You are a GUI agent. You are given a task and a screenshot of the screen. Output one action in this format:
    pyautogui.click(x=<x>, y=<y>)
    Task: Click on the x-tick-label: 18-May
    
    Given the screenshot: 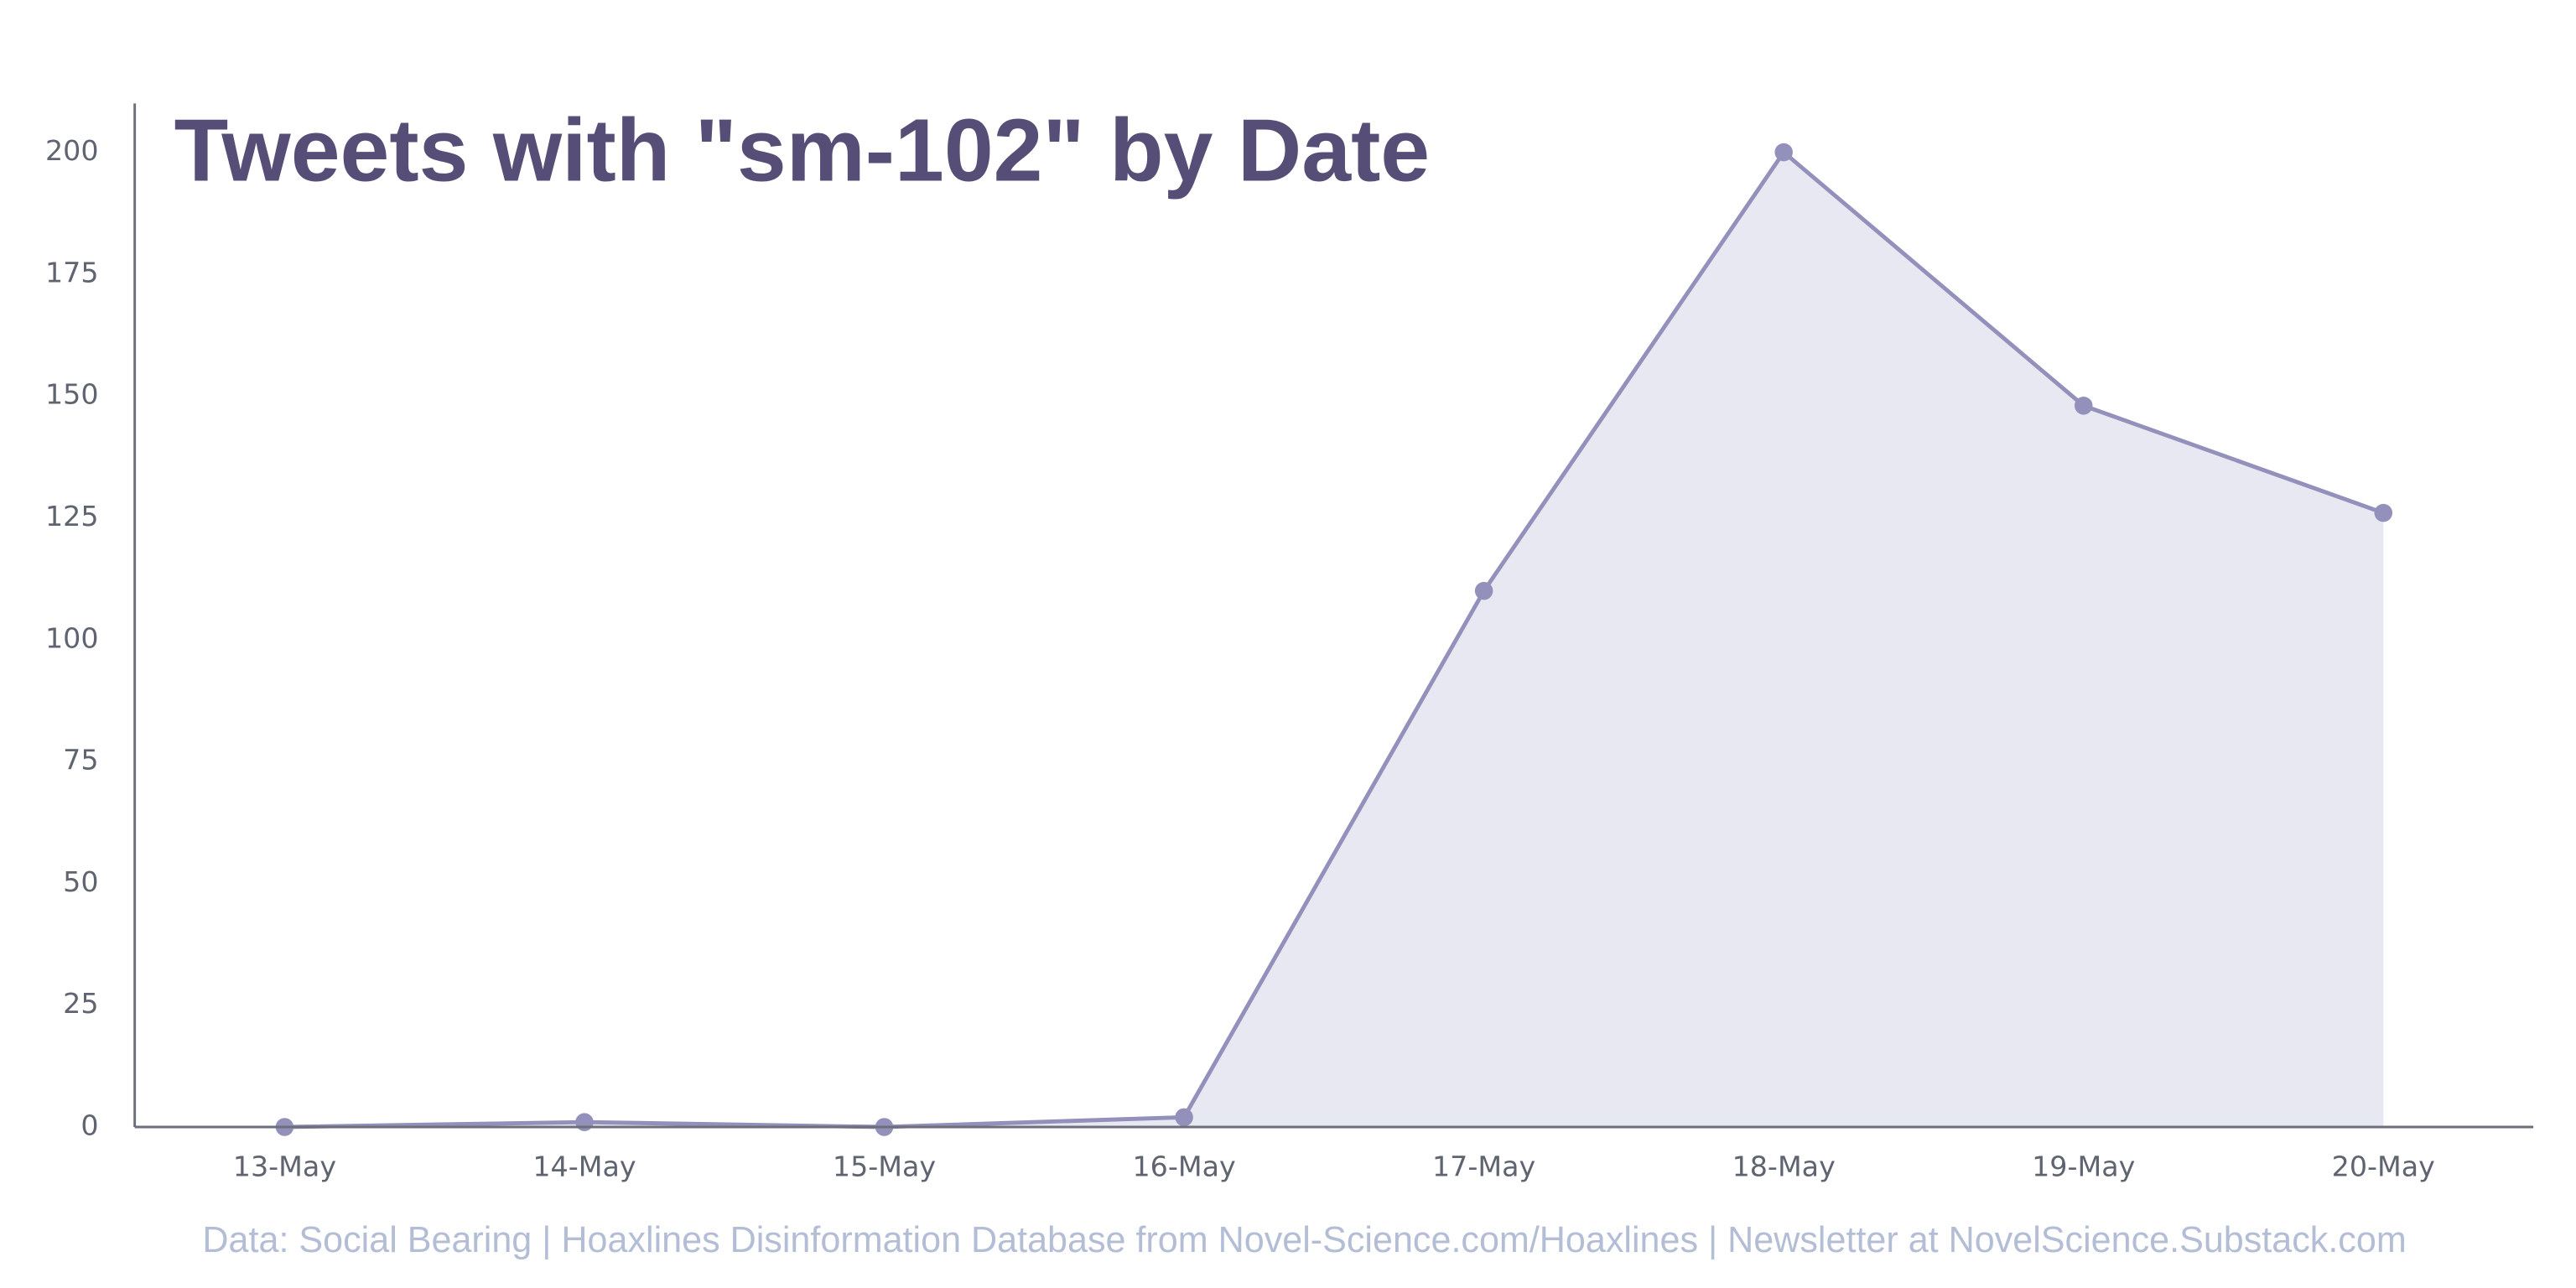 What is the action you would take?
    pyautogui.click(x=1784, y=1166)
    